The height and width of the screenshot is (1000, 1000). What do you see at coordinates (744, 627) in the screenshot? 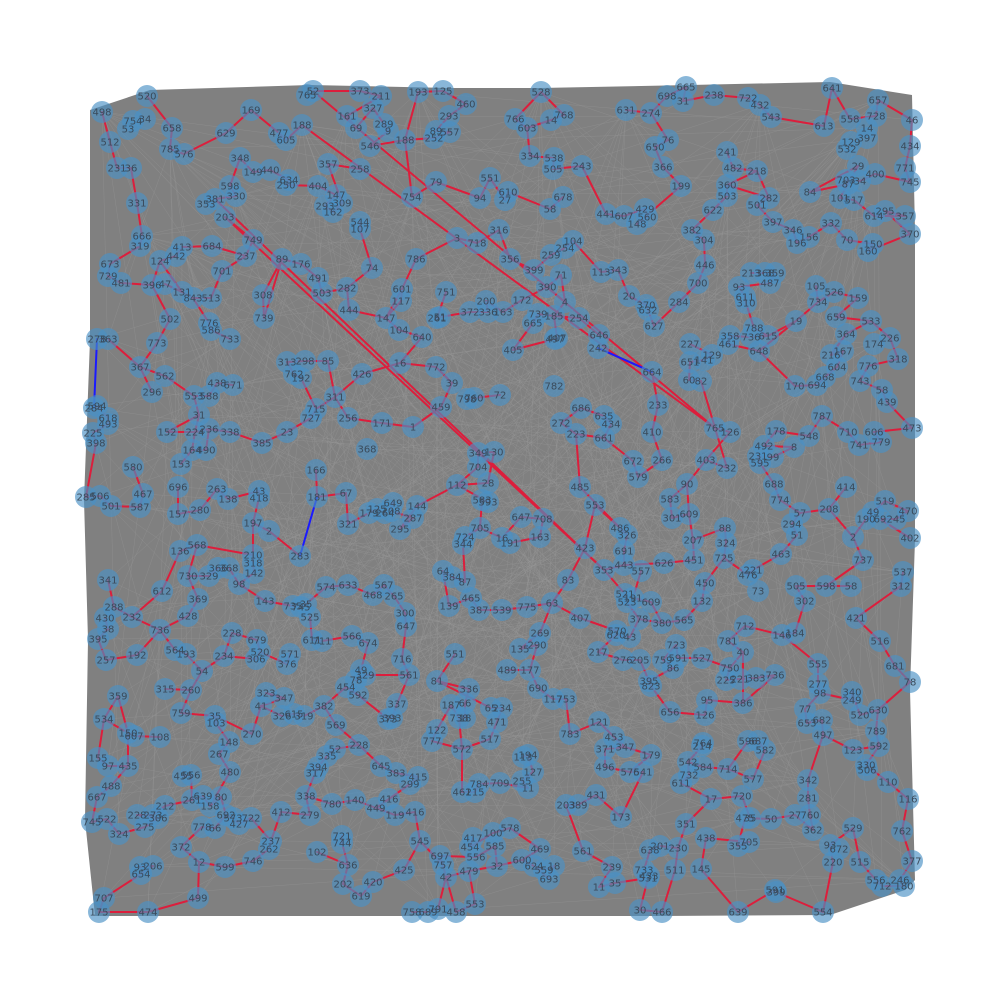
I see `node-label: 712` at bounding box center [744, 627].